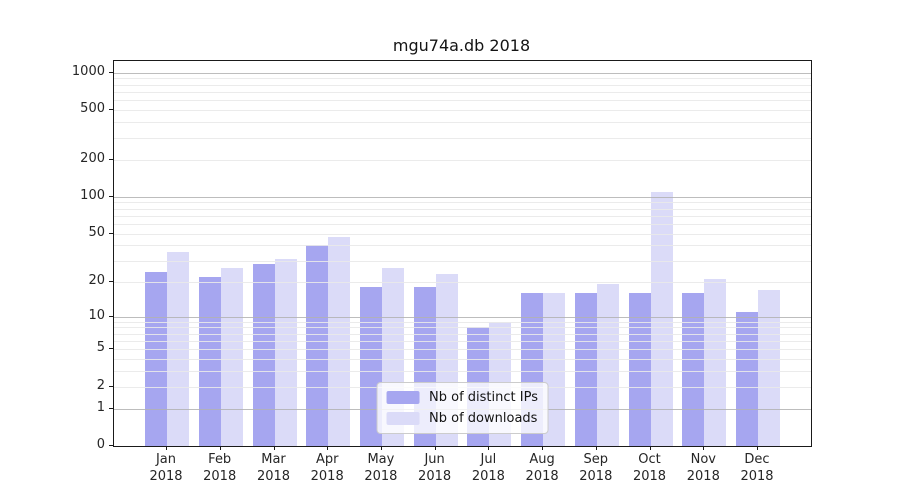 This screenshot has height=500, width=900. I want to click on x-tick-label-nov: Nov 2018, so click(703, 468).